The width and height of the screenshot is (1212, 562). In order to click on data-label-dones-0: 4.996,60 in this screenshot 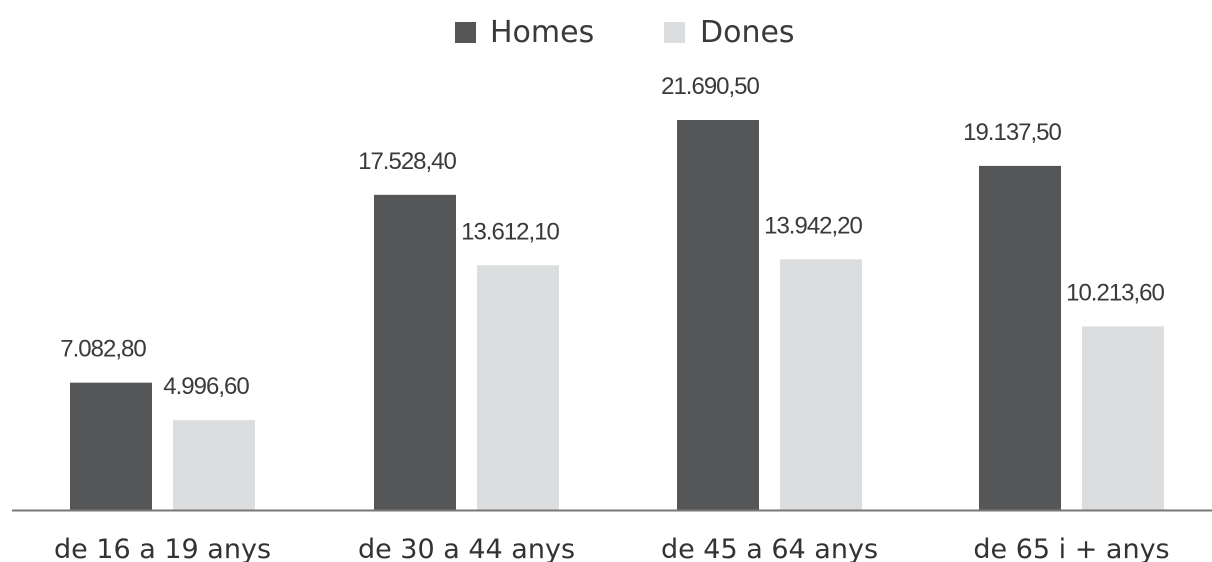, I will do `click(206, 386)`.